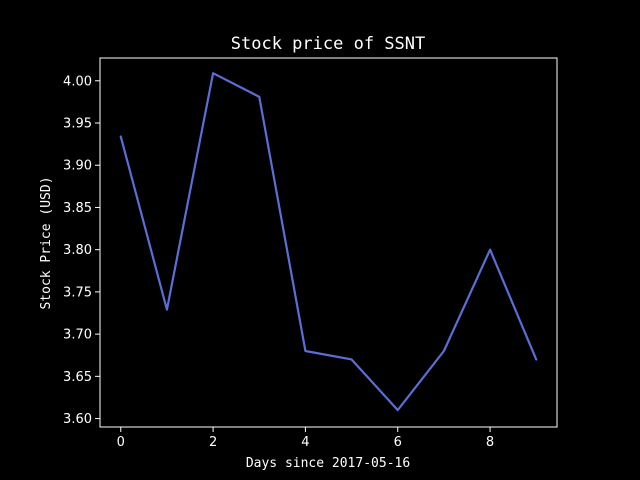  Describe the element at coordinates (77, 166) in the screenshot. I see `y-tick-label: 3.90` at that location.